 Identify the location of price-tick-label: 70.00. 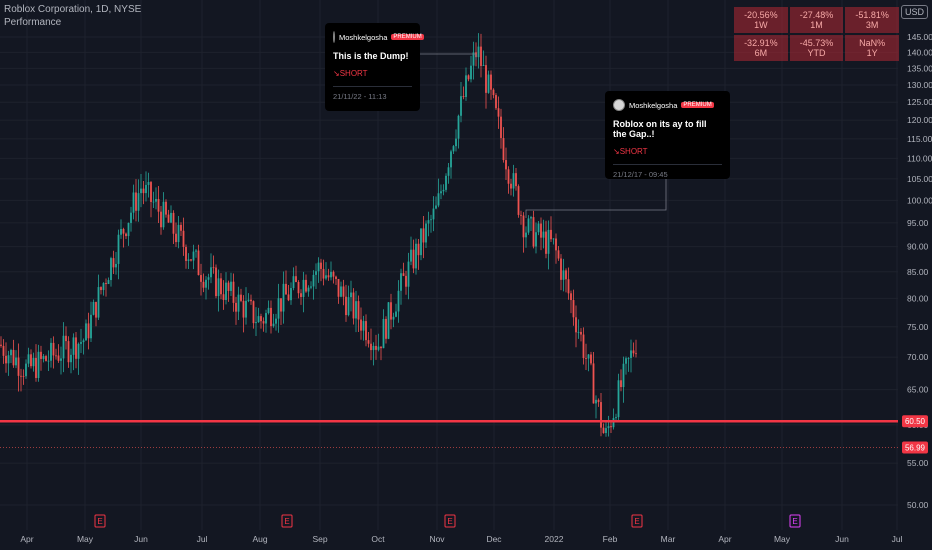
(918, 357).